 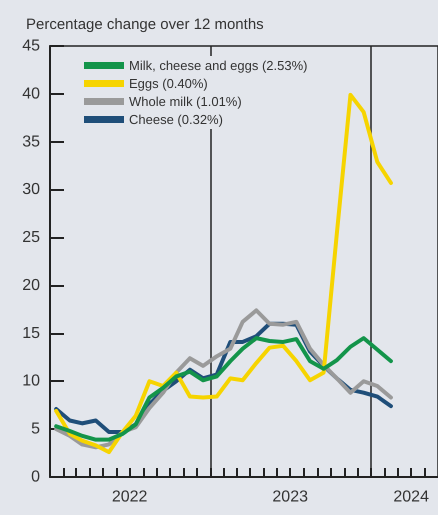 I want to click on y-tick-label: 25, so click(x=31, y=237).